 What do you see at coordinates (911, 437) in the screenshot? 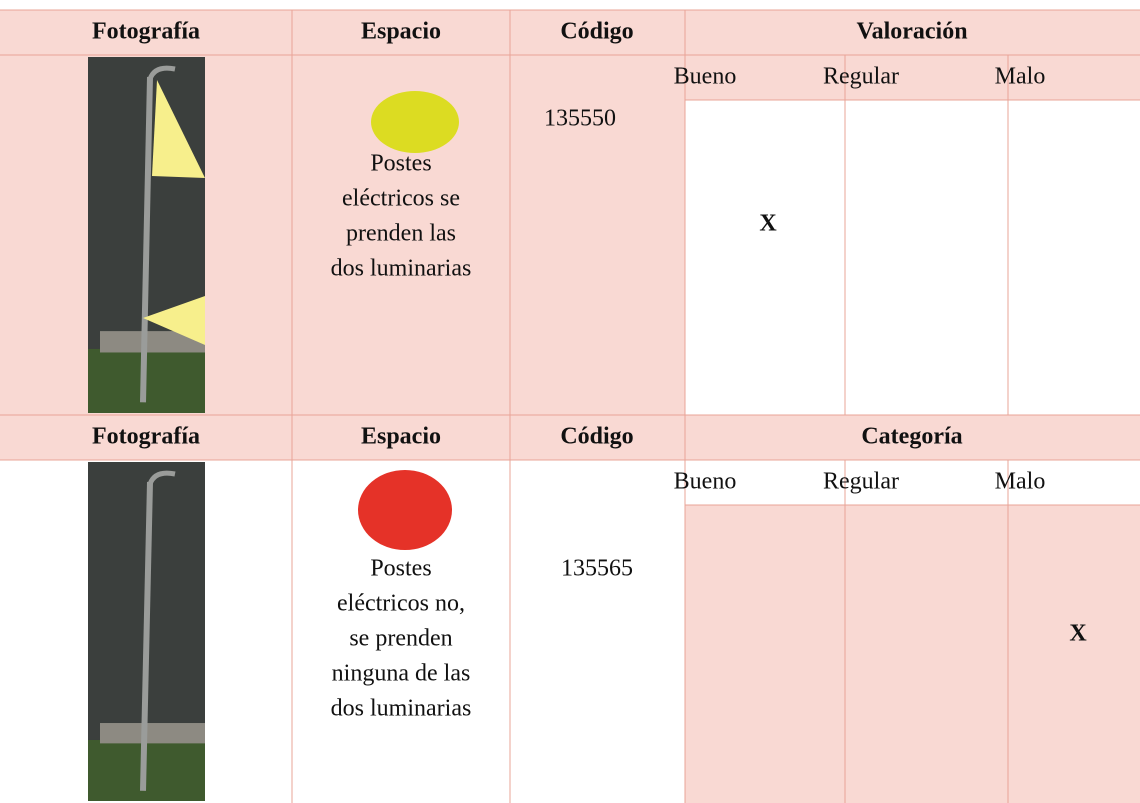
I see `column-header: Categoría` at bounding box center [911, 437].